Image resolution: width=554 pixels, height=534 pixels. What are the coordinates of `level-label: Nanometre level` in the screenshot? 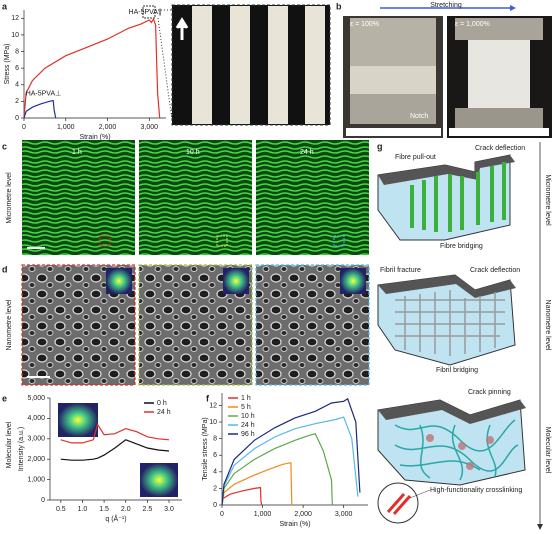 It's located at (547, 325).